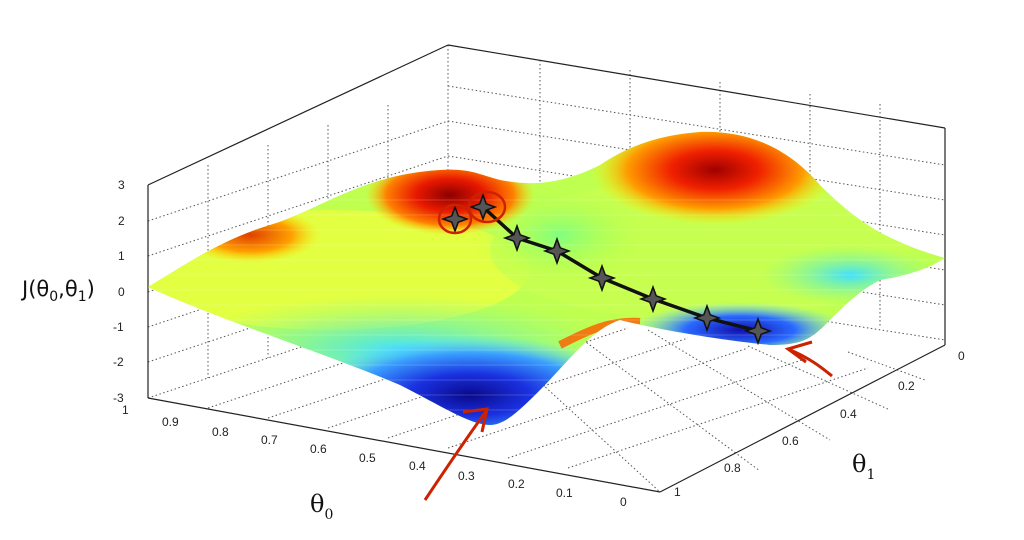 The height and width of the screenshot is (540, 1024). Describe the element at coordinates (961, 356) in the screenshot. I see `y-tick: 0` at that location.